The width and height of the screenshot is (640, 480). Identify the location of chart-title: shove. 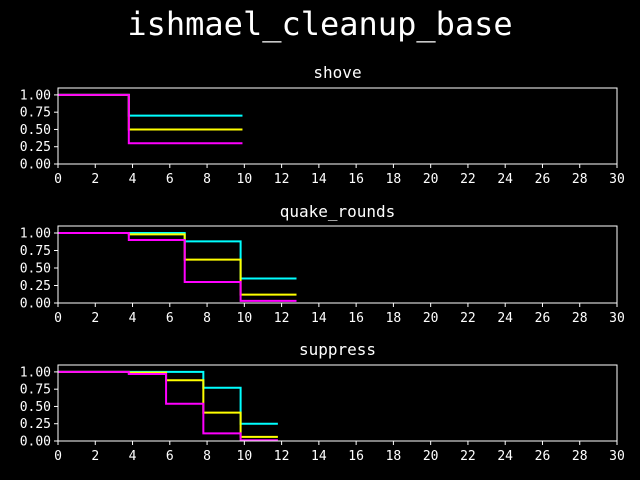
(337, 72).